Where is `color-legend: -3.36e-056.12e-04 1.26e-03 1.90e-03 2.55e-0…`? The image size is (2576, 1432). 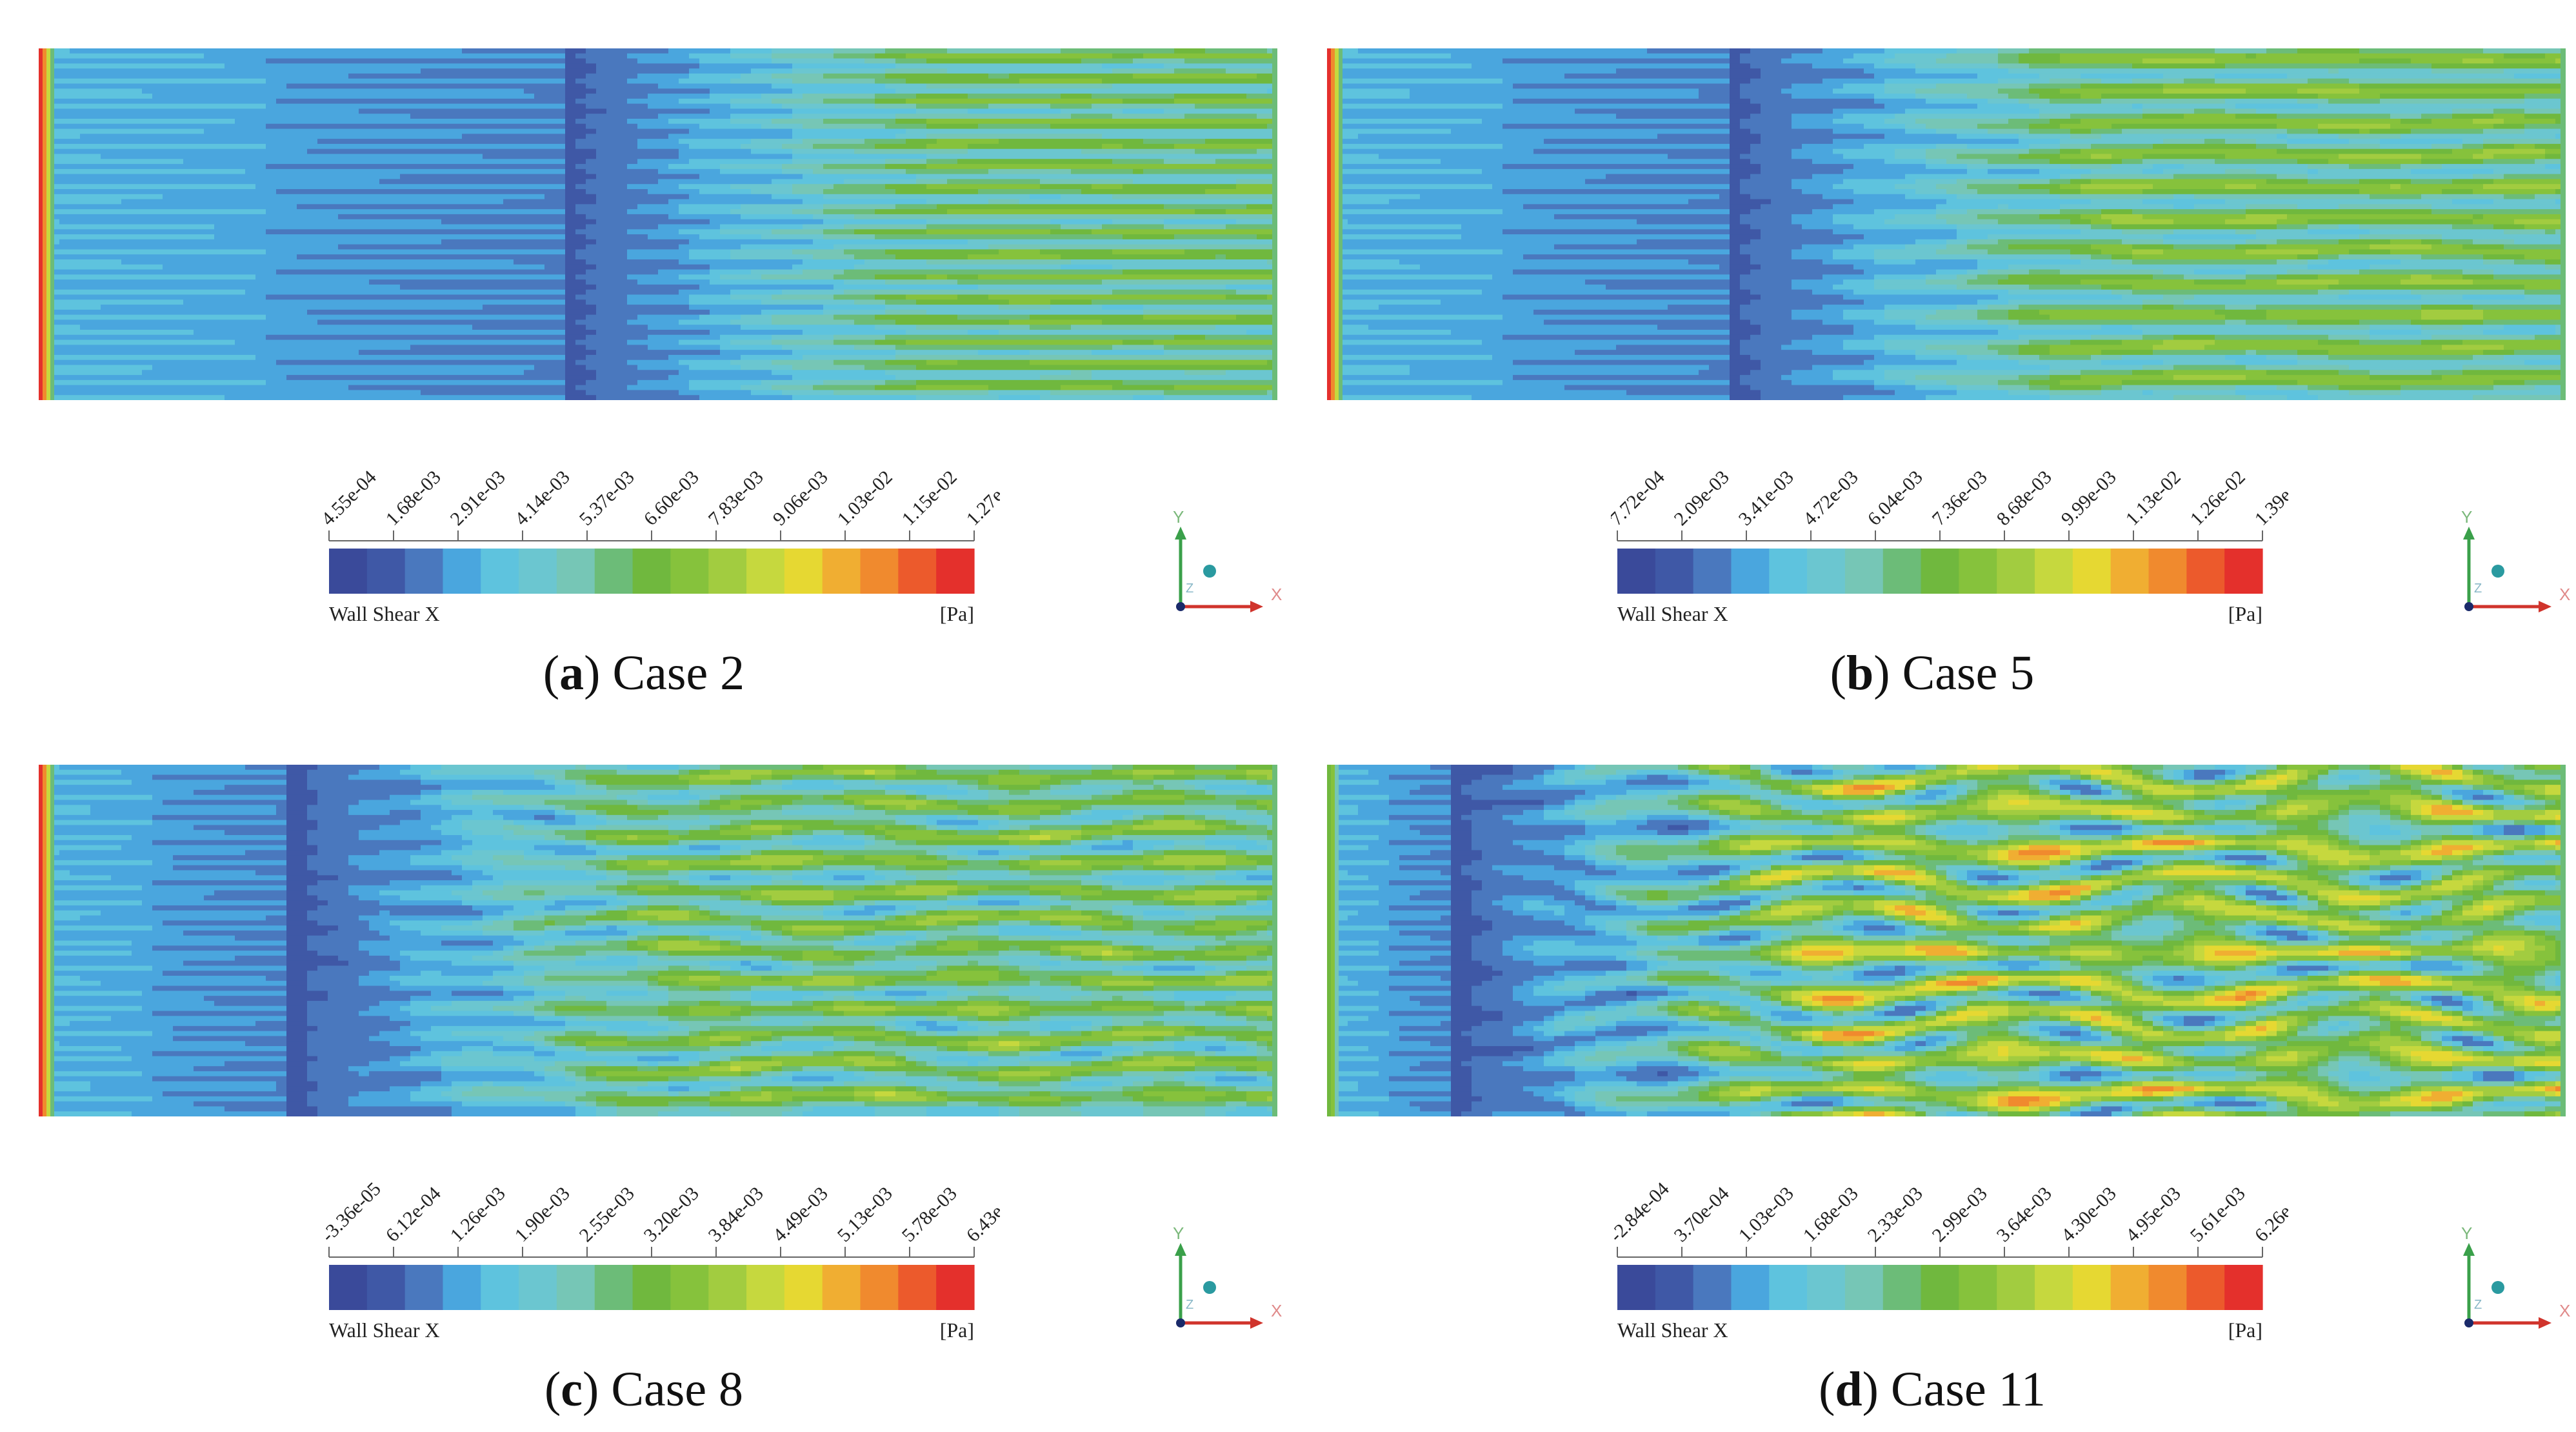
color-legend: -3.36e-056.12e-04 1.26e-03 1.90e-03 2.55e-0… is located at coordinates (661, 1260).